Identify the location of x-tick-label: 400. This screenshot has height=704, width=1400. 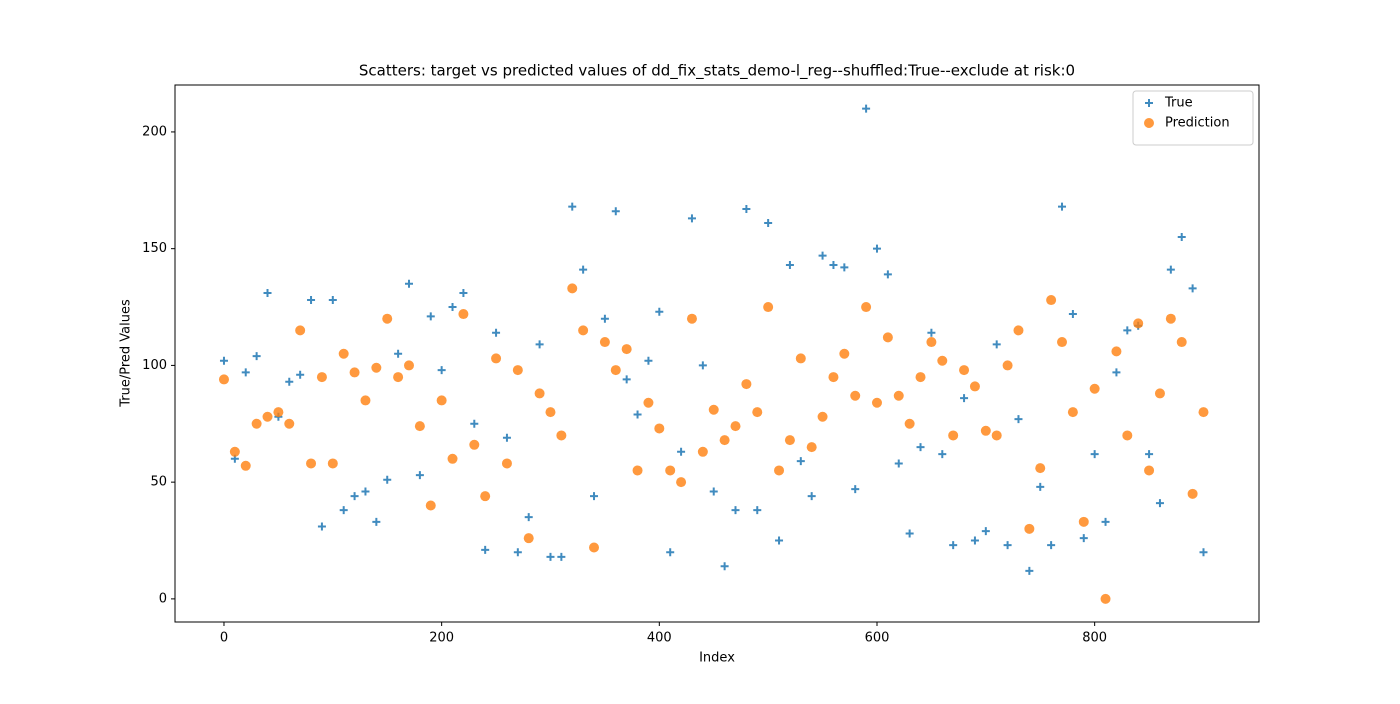
(659, 638).